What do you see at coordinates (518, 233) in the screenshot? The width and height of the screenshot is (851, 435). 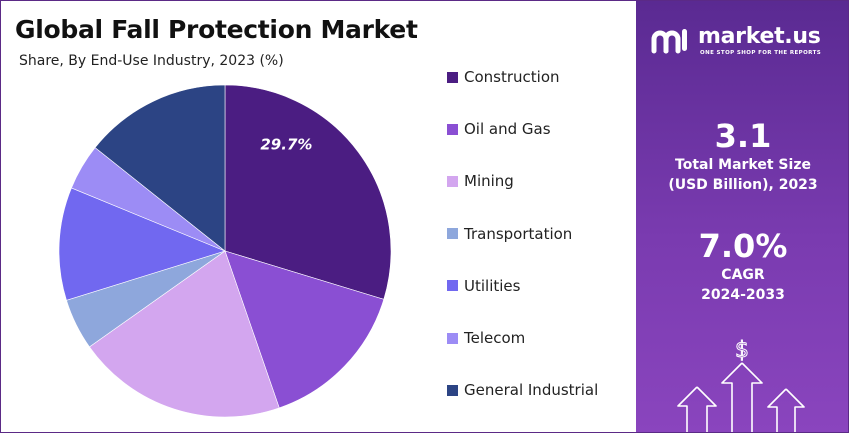 I see `legend-label: Transportation` at bounding box center [518, 233].